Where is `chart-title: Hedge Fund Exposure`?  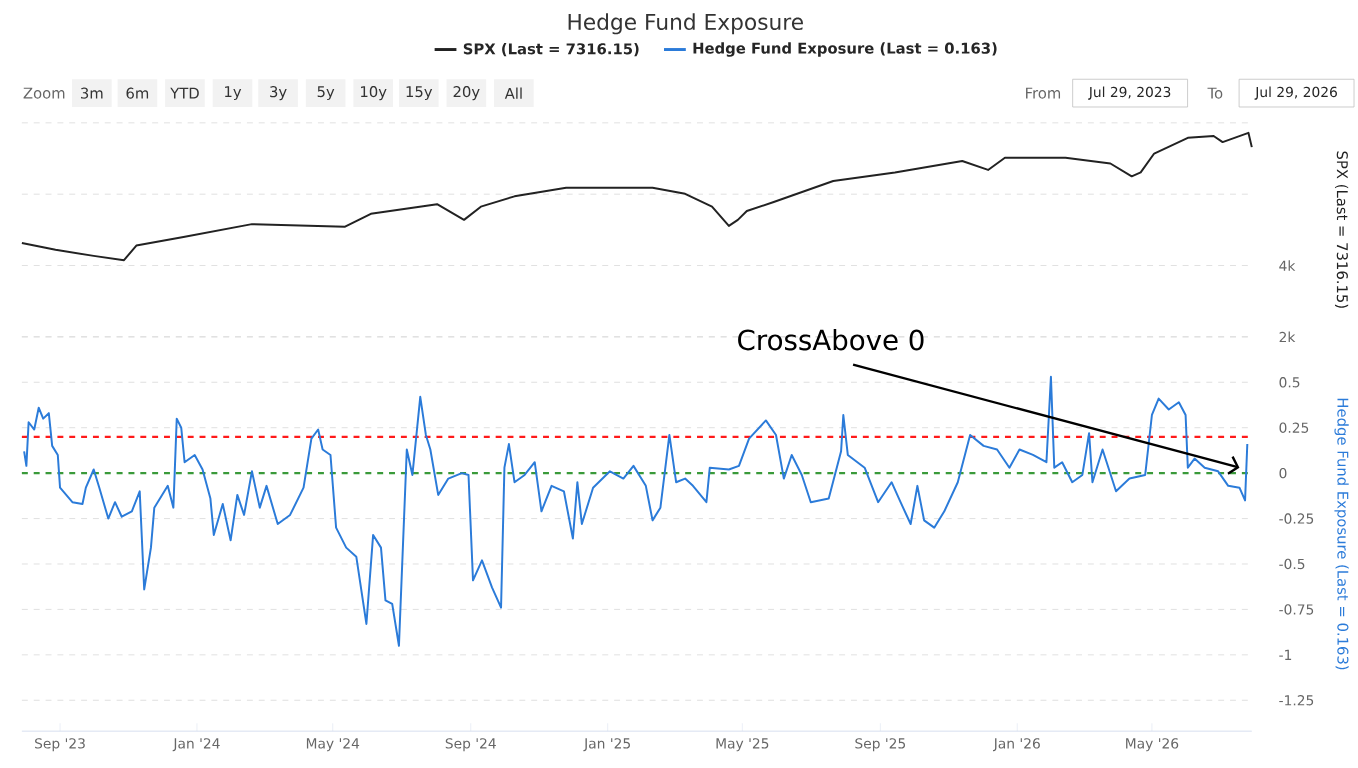 chart-title: Hedge Fund Exposure is located at coordinates (685, 23).